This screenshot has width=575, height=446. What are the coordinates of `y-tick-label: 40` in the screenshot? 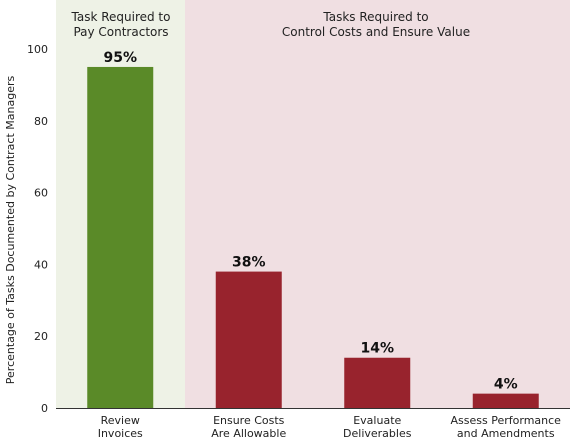 It's located at (41, 264).